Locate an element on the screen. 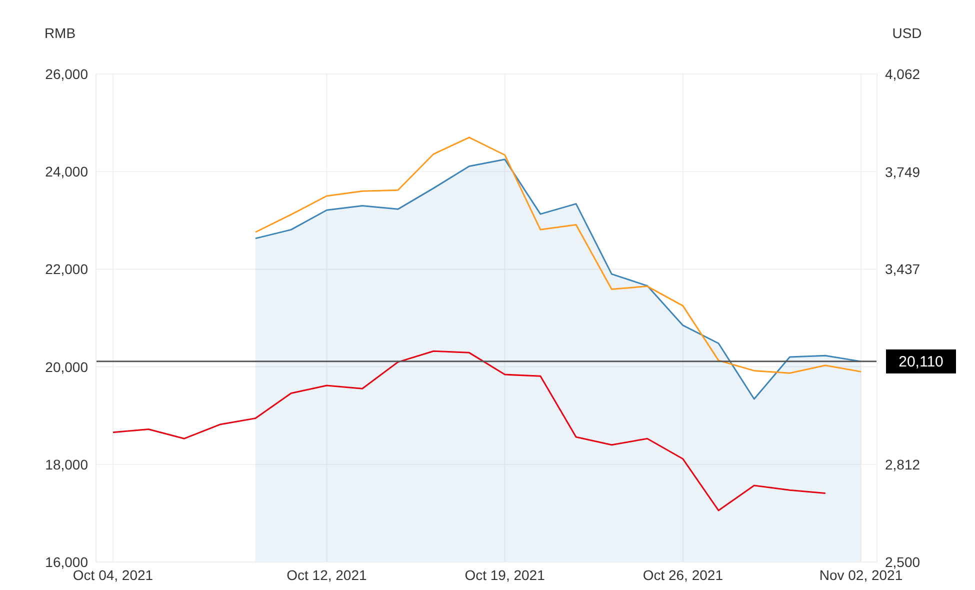 This screenshot has height=590, width=975. y2-tick-label: 2,812 is located at coordinates (902, 464).